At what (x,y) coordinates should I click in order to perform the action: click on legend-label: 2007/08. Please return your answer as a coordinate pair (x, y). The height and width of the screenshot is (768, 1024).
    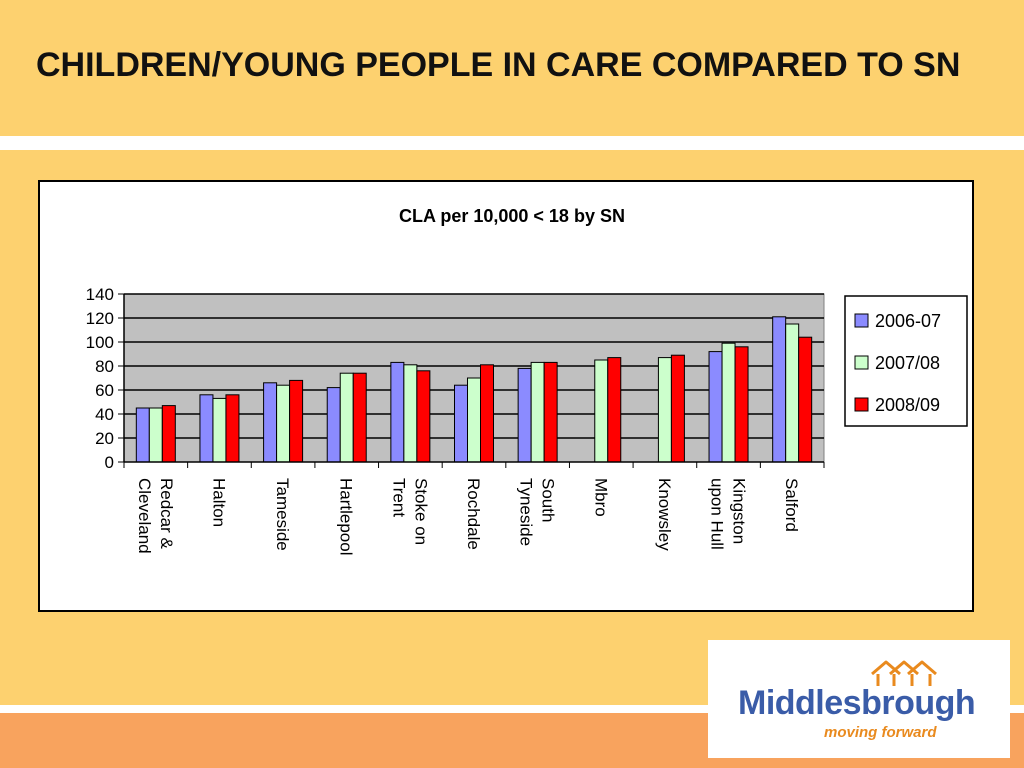
    Looking at the image, I should click on (907, 363).